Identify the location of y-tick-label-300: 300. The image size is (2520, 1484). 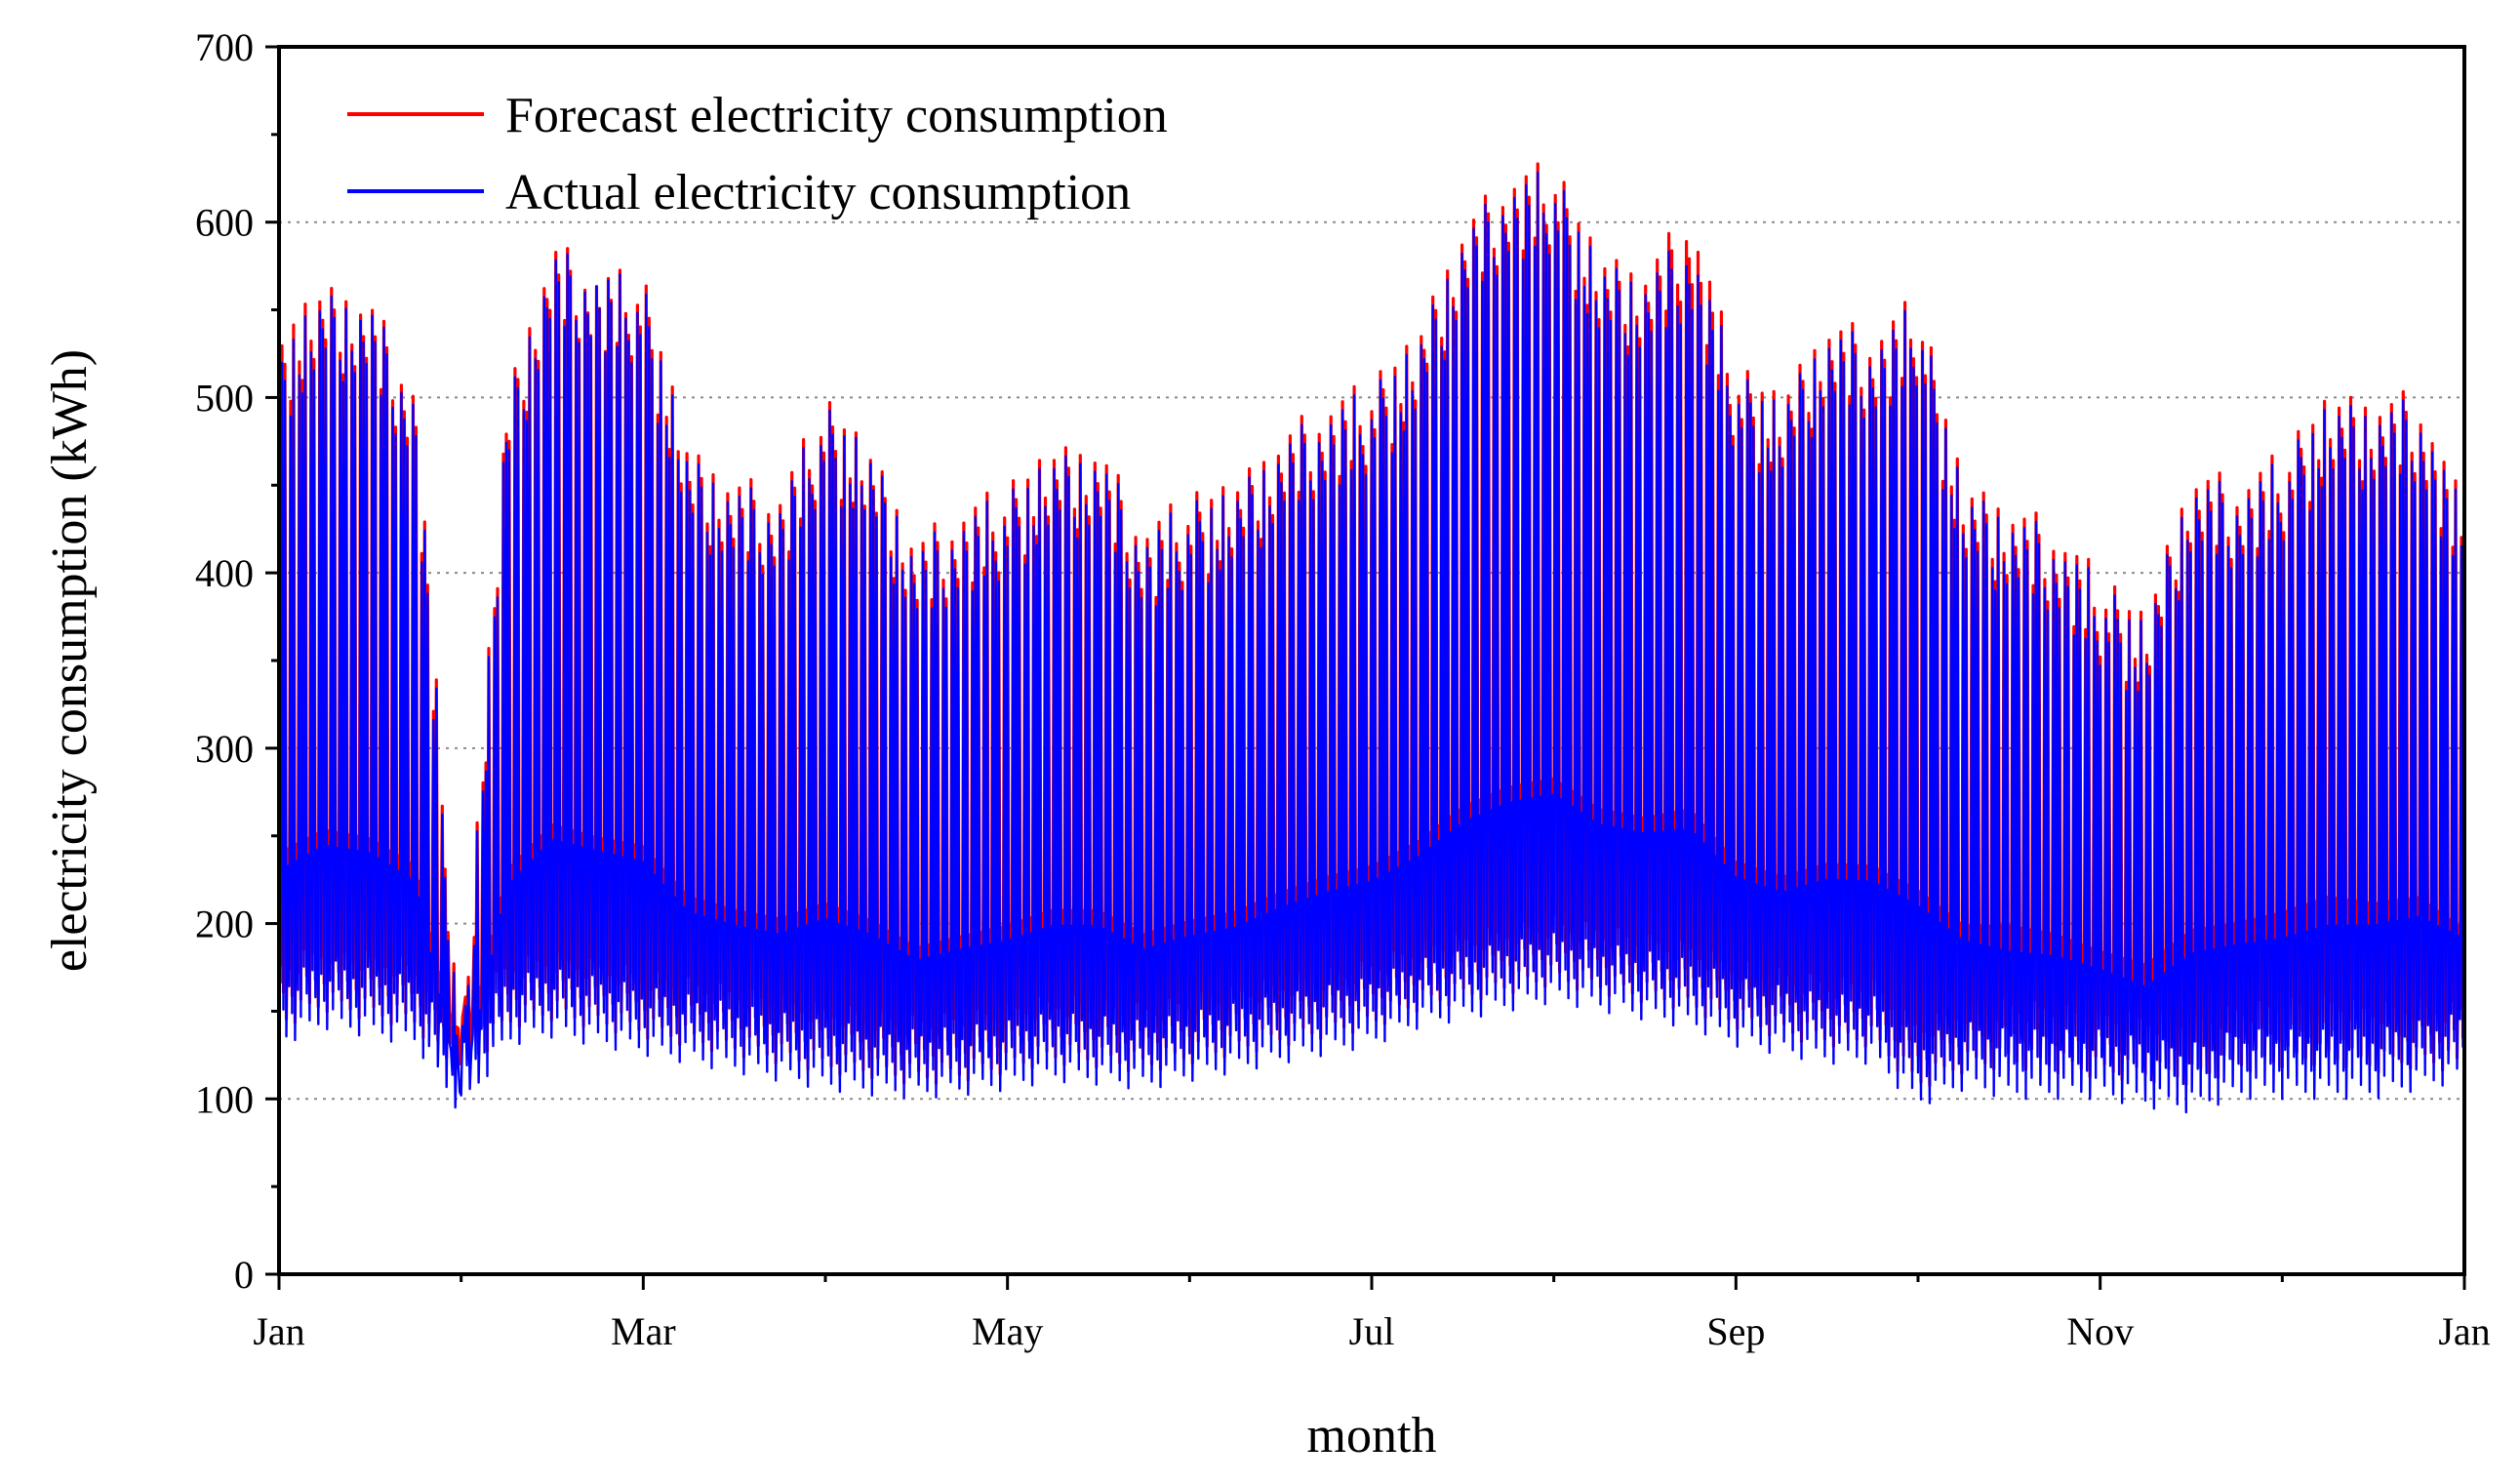
(224, 749).